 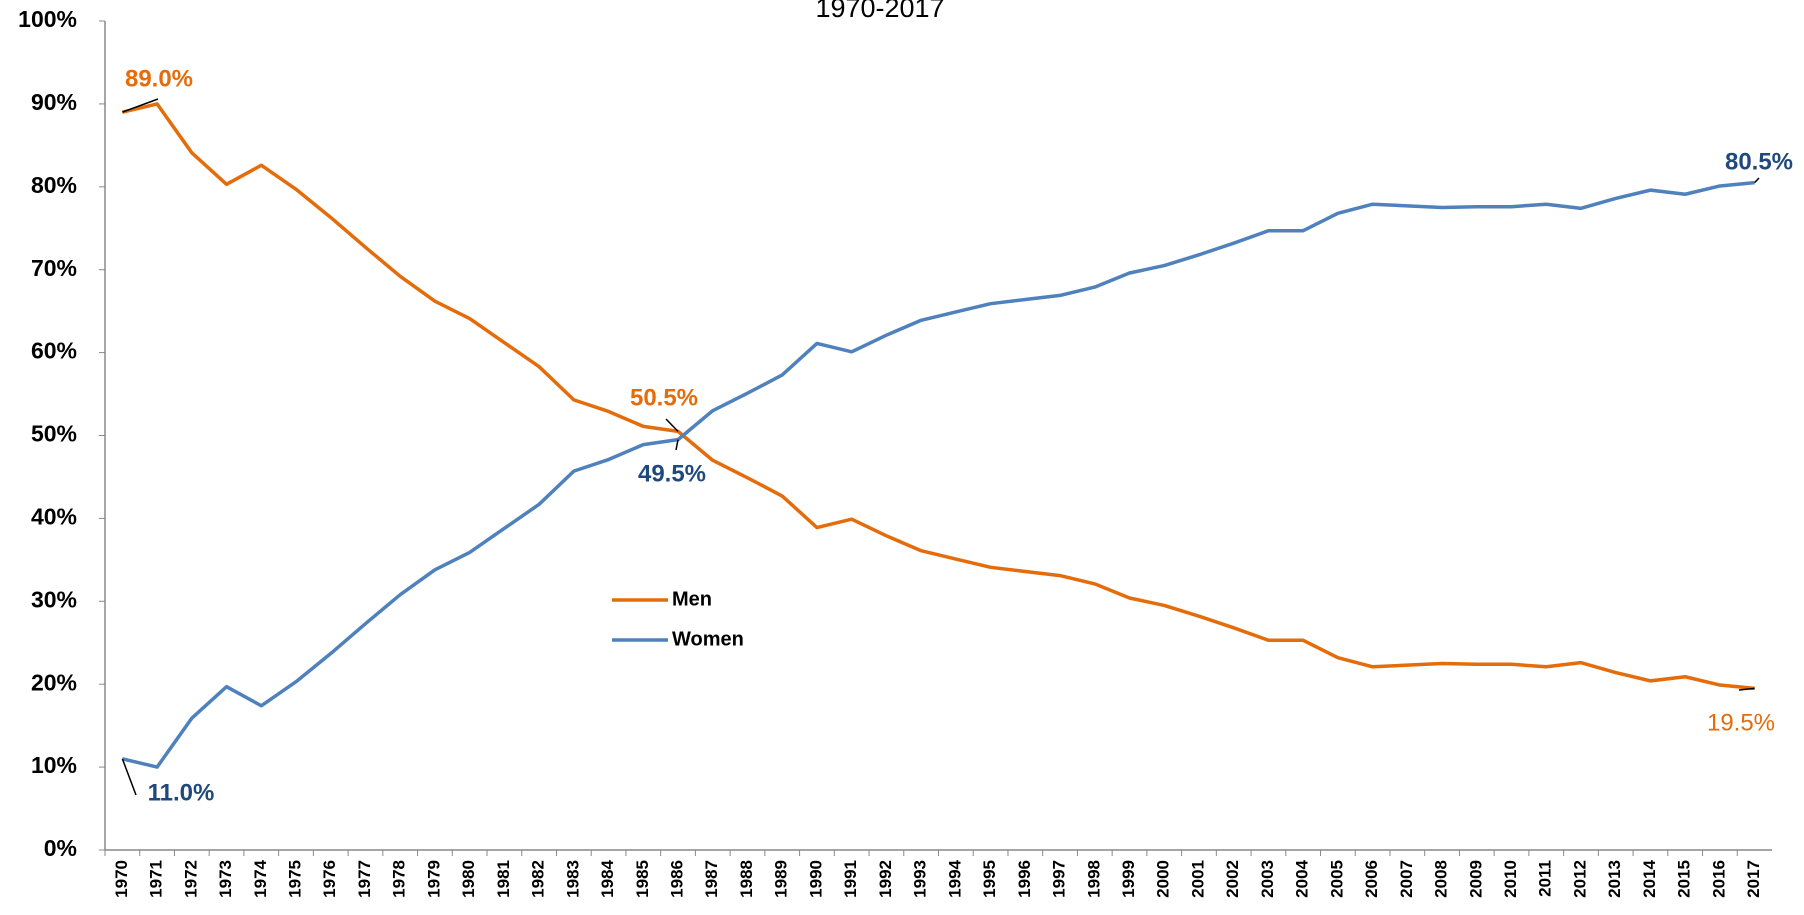 I want to click on x-tick-label: 2014, so click(x=1649, y=878).